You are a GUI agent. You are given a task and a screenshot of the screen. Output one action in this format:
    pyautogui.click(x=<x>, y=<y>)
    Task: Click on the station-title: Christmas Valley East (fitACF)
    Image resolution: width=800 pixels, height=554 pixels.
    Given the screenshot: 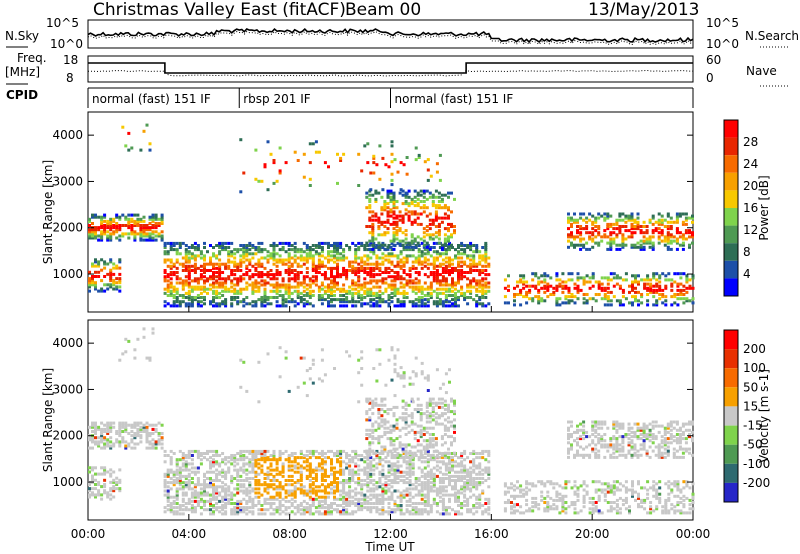 What is the action you would take?
    pyautogui.click(x=219, y=10)
    